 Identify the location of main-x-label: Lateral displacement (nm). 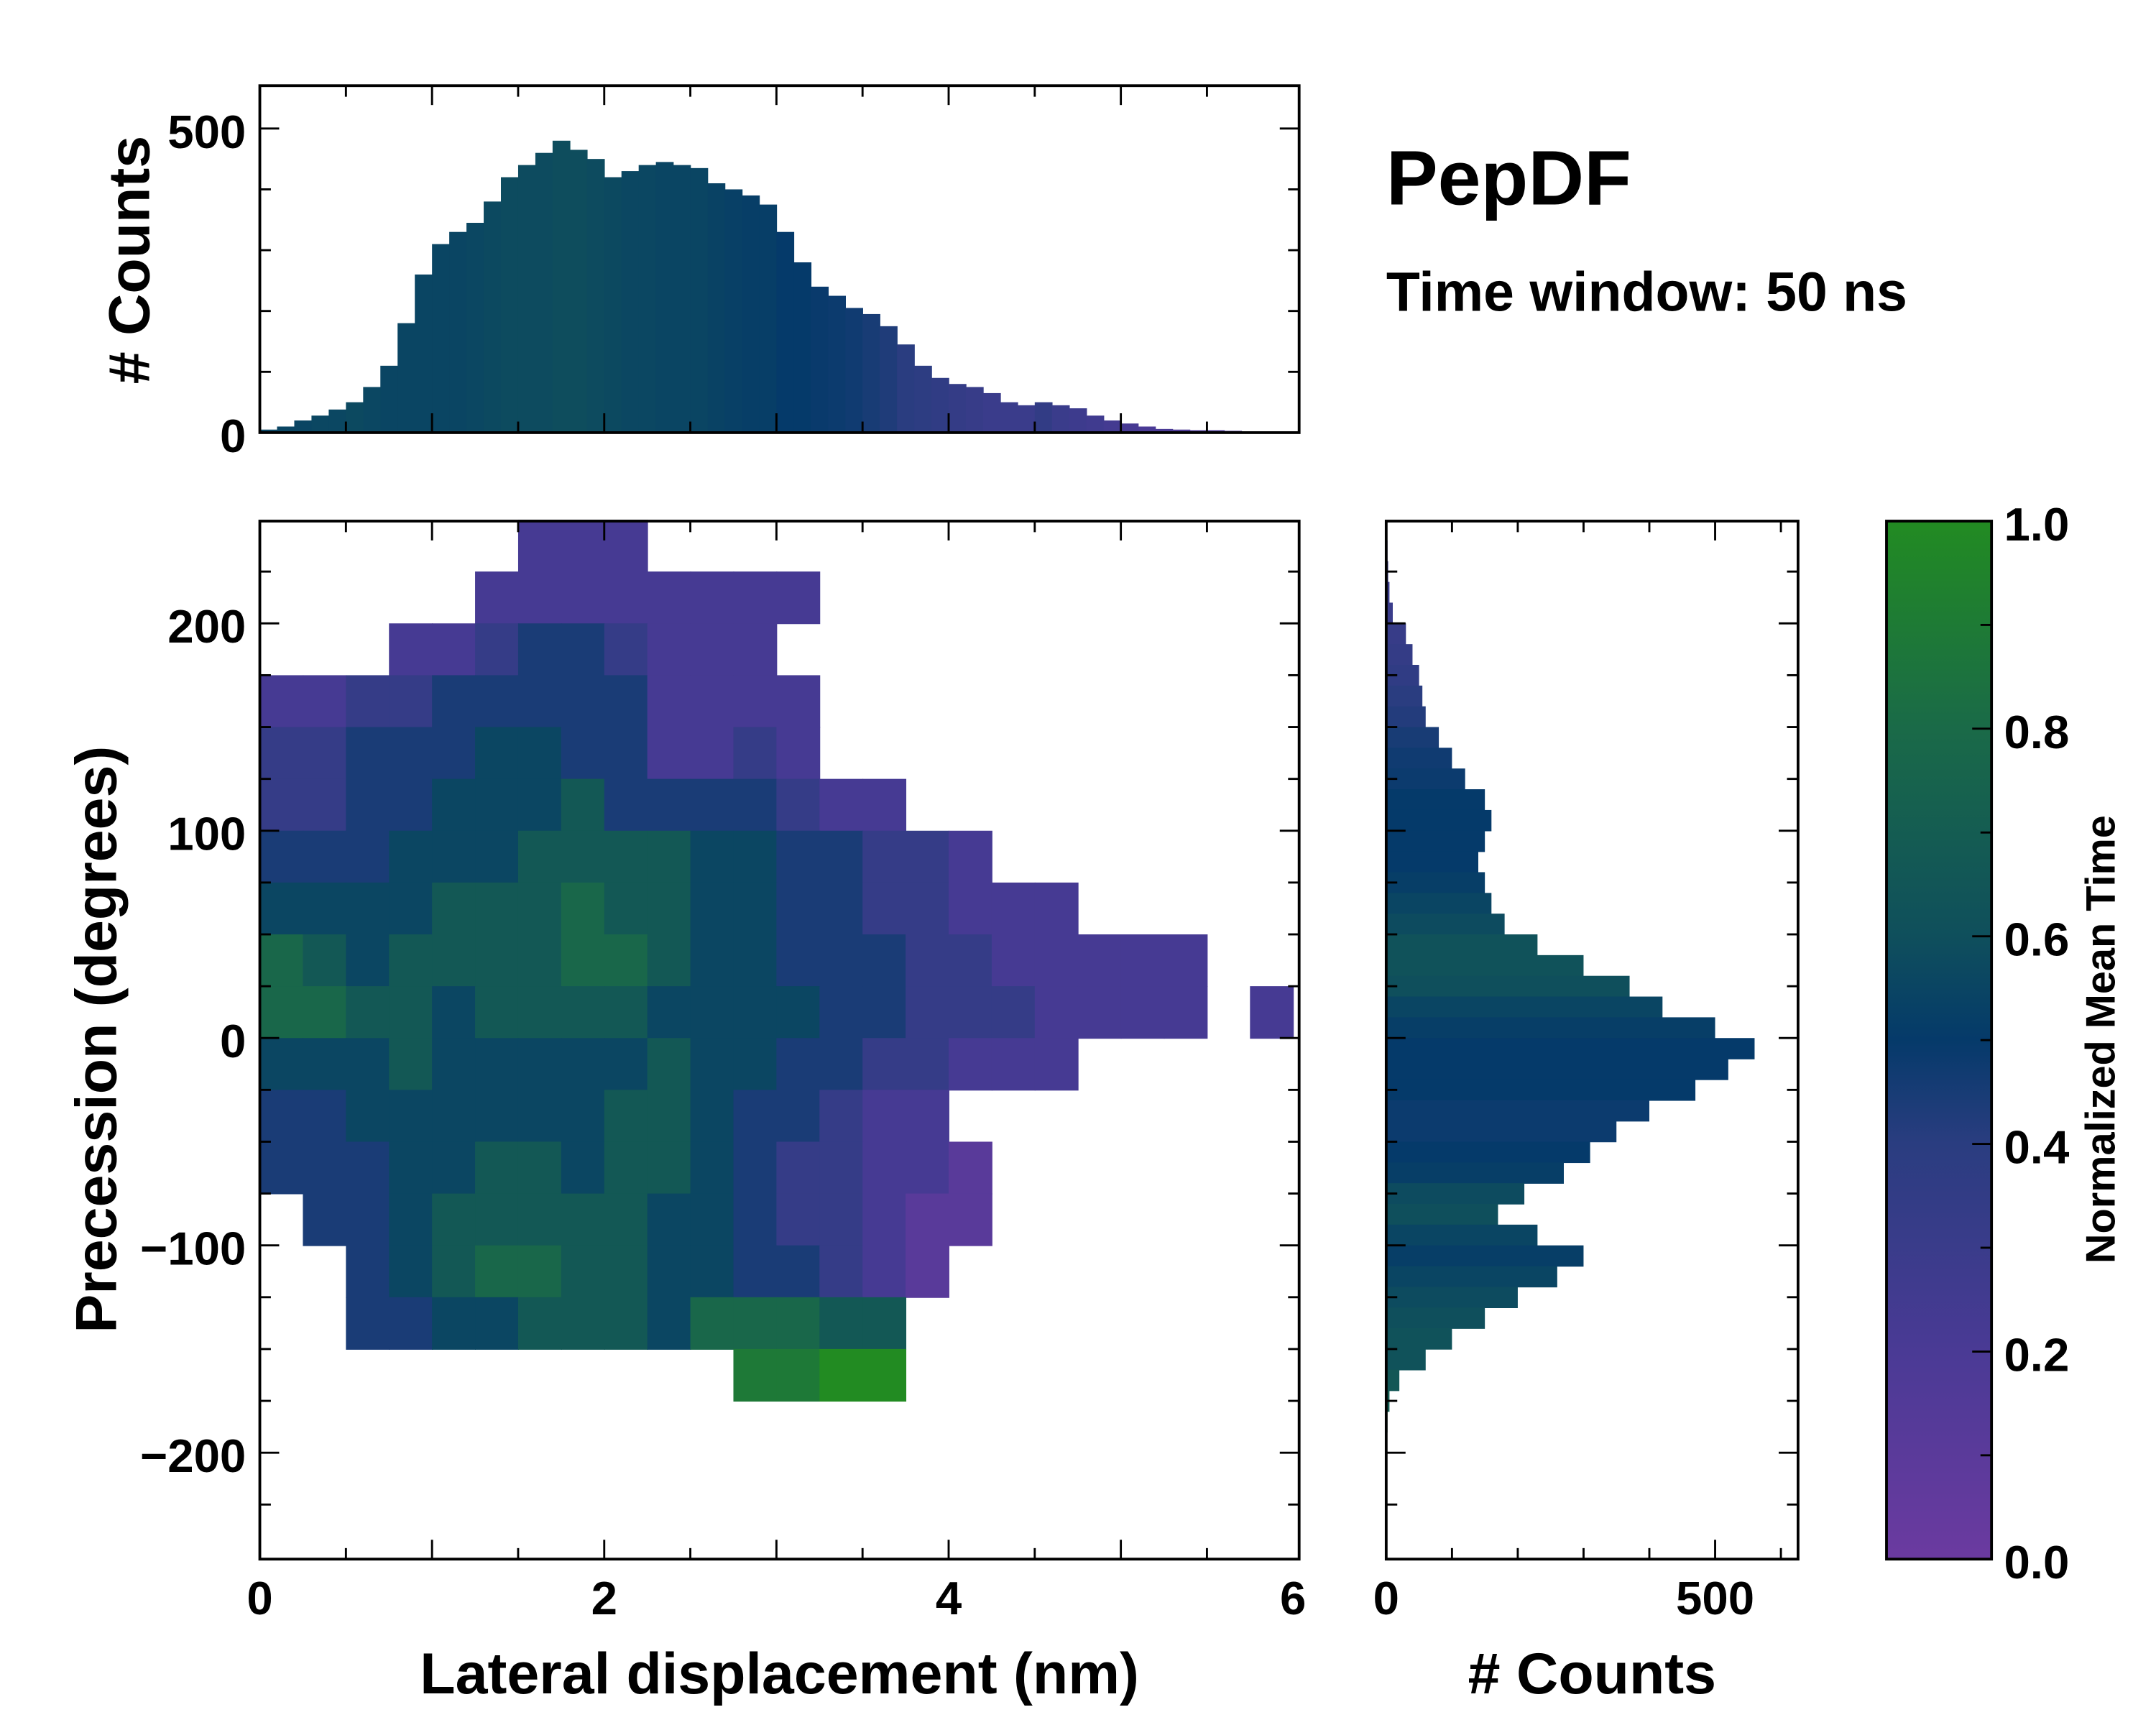
(779, 1674).